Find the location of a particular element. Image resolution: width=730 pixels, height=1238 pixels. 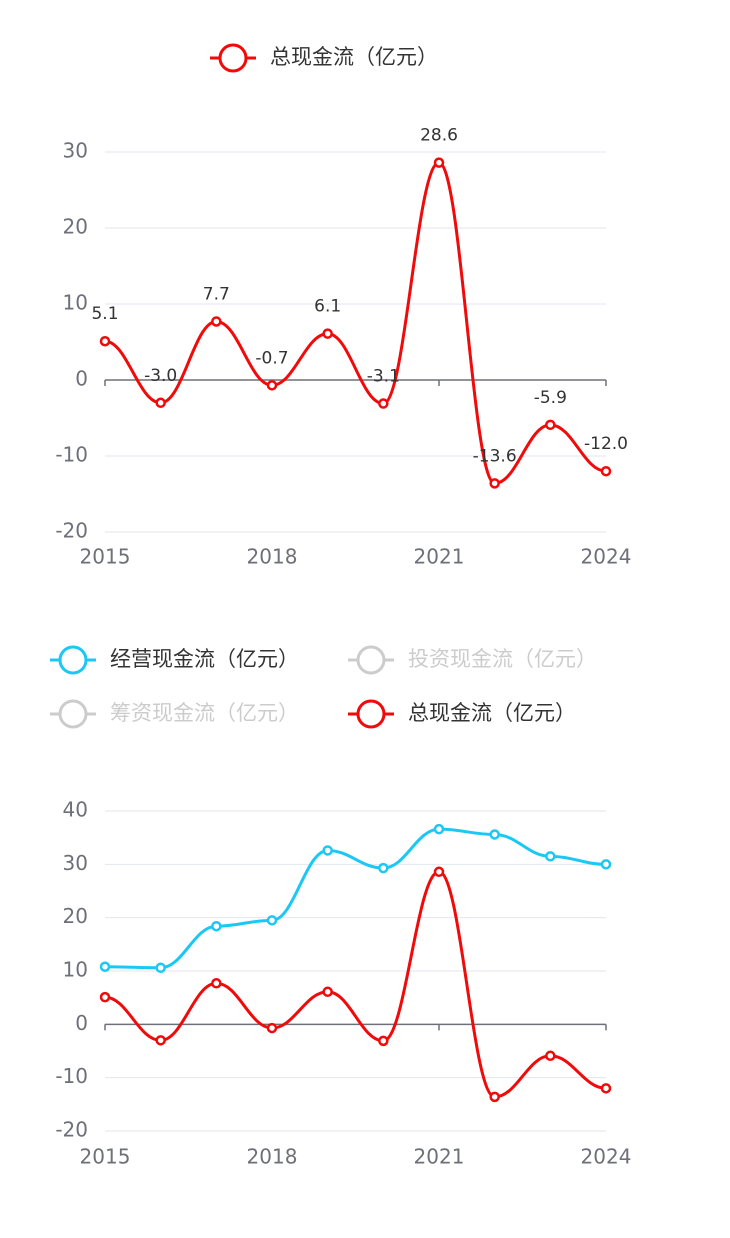

data-label: 7.7 is located at coordinates (216, 294).